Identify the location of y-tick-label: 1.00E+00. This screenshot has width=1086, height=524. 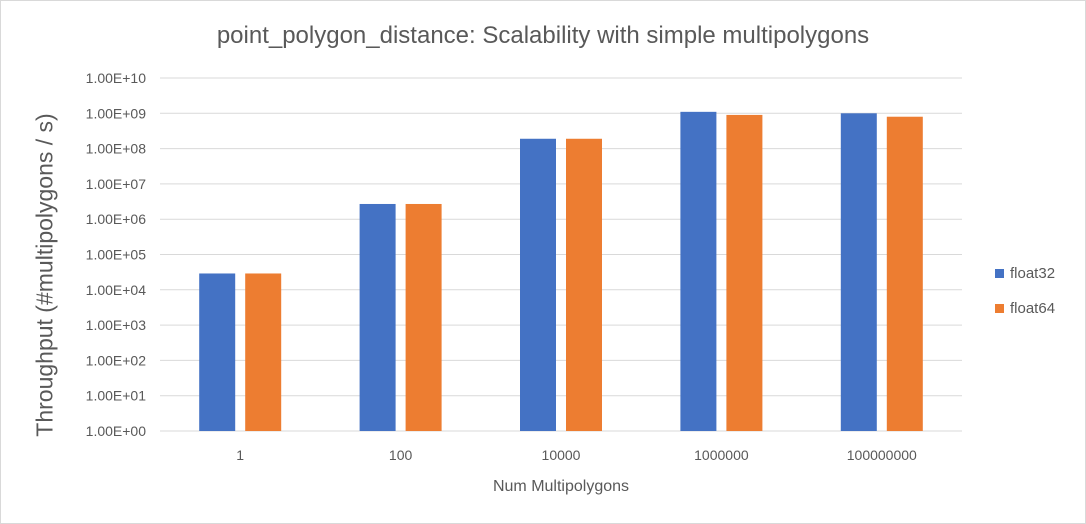
(116, 431).